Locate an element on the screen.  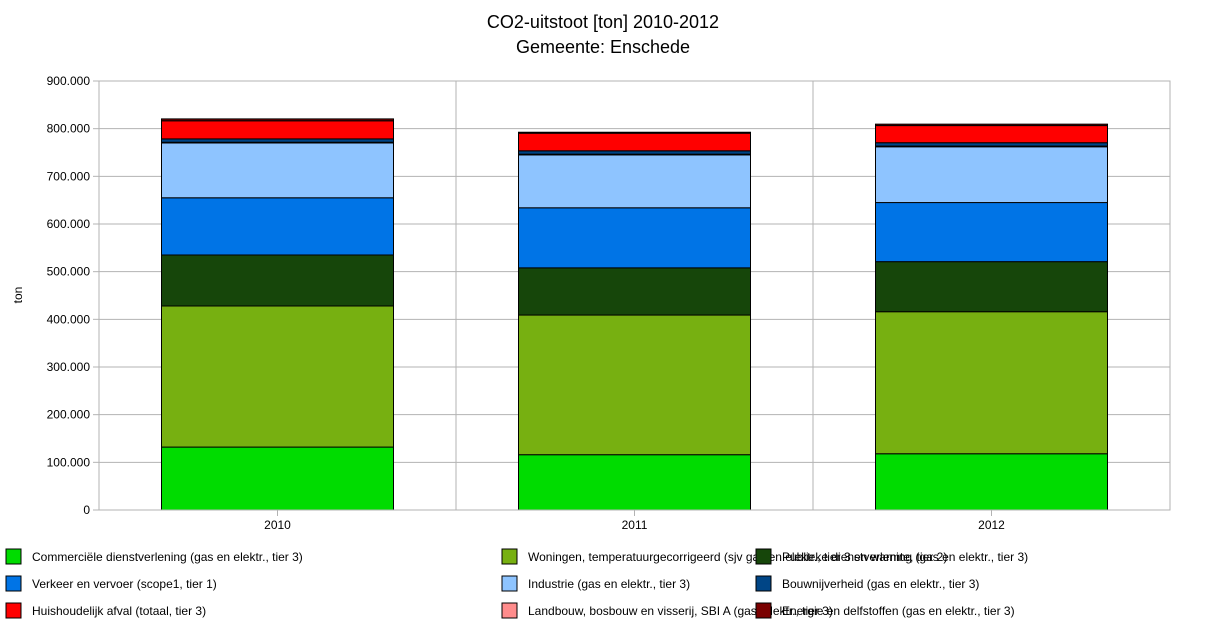
chart-title: CO2-uitstoot [ton] 2010-2012 is located at coordinates (603, 22).